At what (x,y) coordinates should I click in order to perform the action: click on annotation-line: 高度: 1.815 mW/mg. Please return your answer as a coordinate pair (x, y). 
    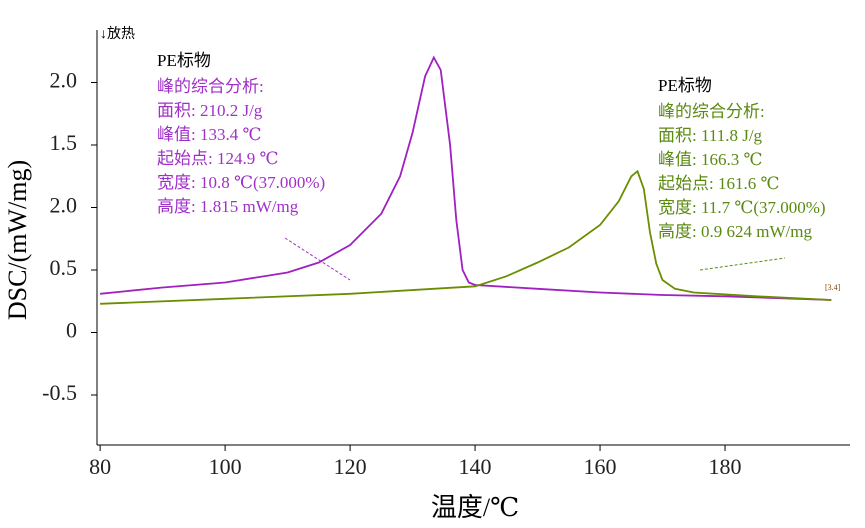
    Looking at the image, I should click on (228, 206).